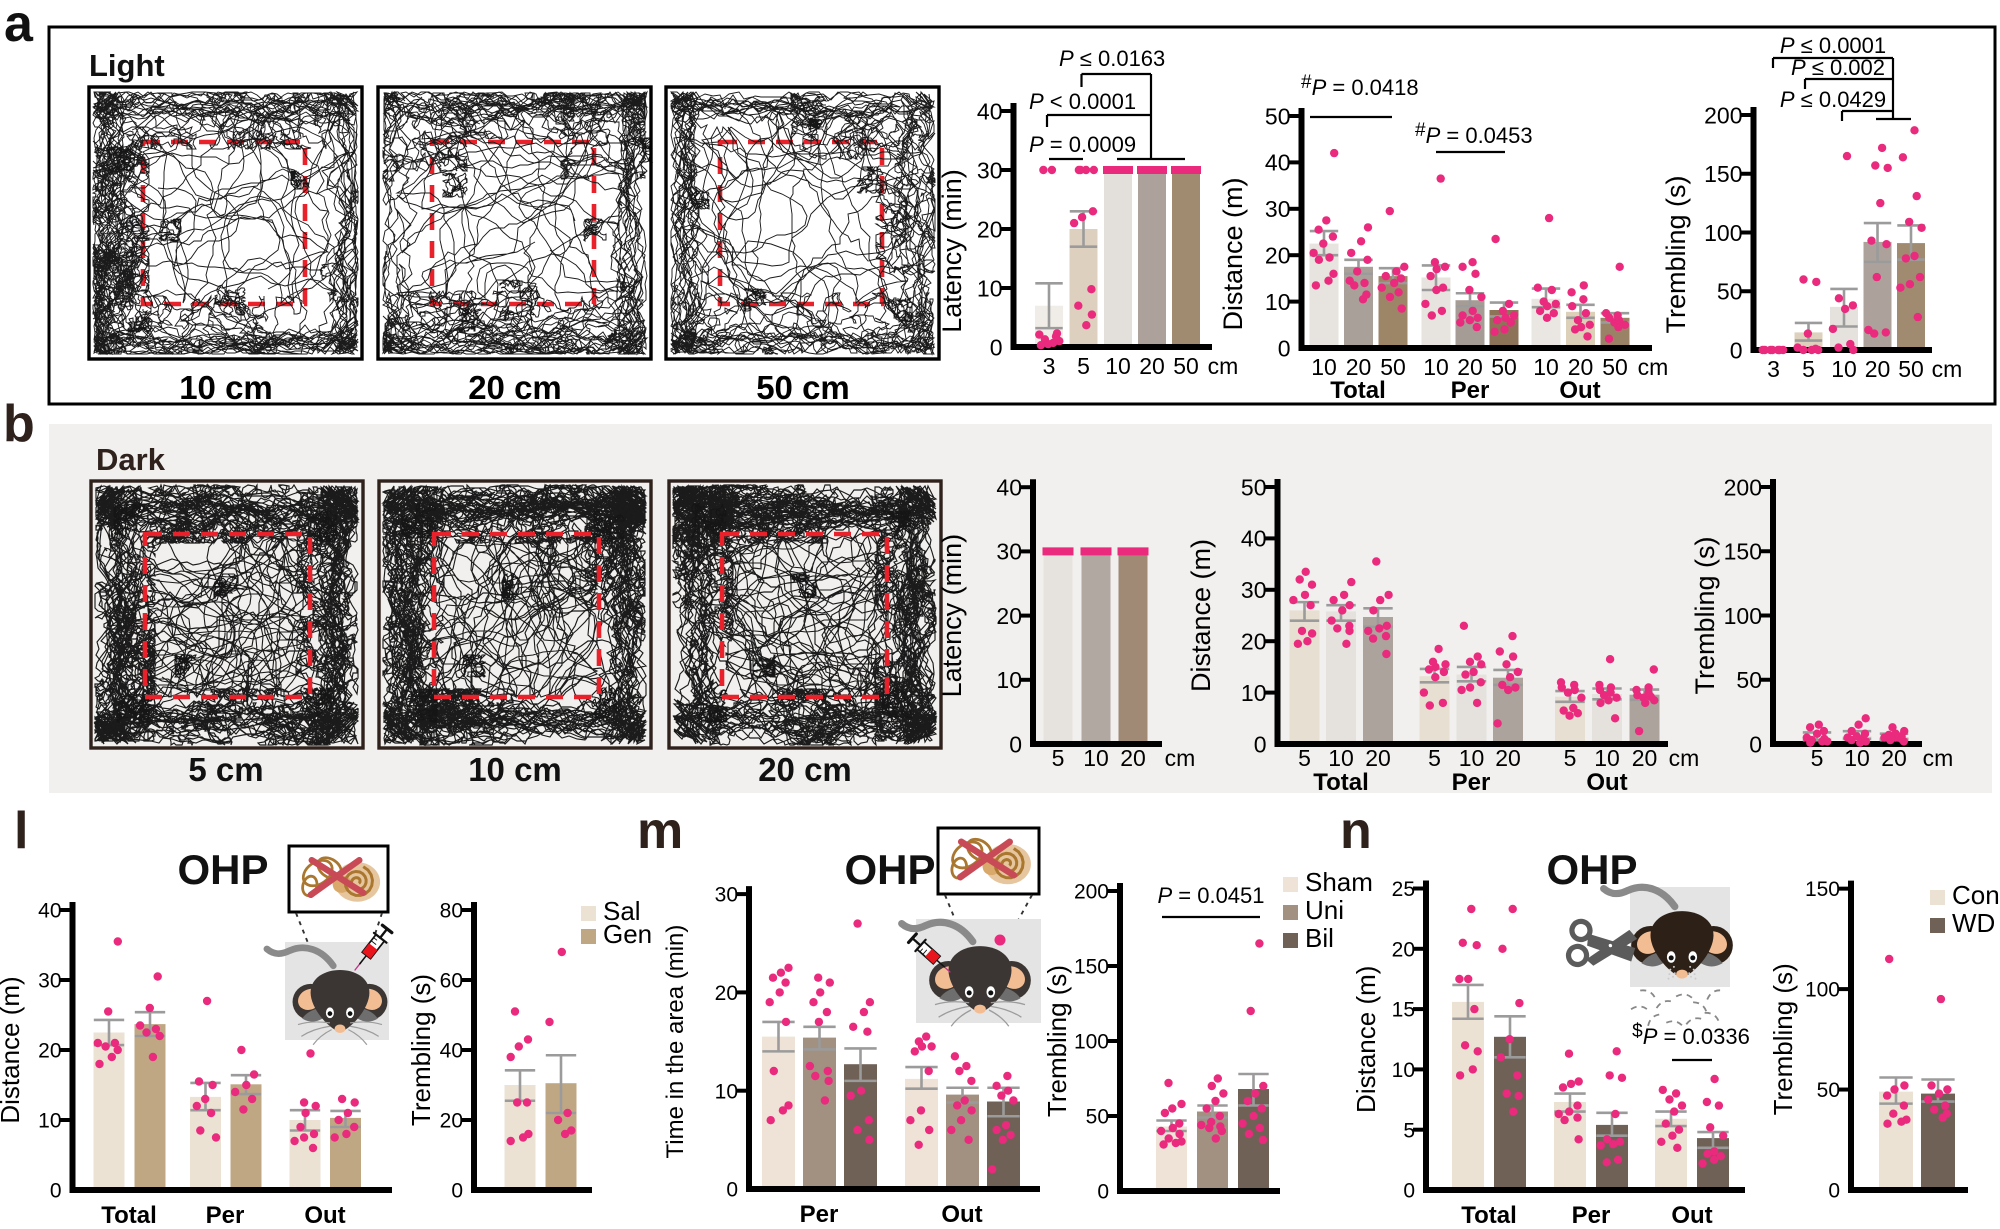 Image resolution: width=2000 pixels, height=1229 pixels. What do you see at coordinates (451, 911) in the screenshot?
I see `svg-text: 80` at bounding box center [451, 911].